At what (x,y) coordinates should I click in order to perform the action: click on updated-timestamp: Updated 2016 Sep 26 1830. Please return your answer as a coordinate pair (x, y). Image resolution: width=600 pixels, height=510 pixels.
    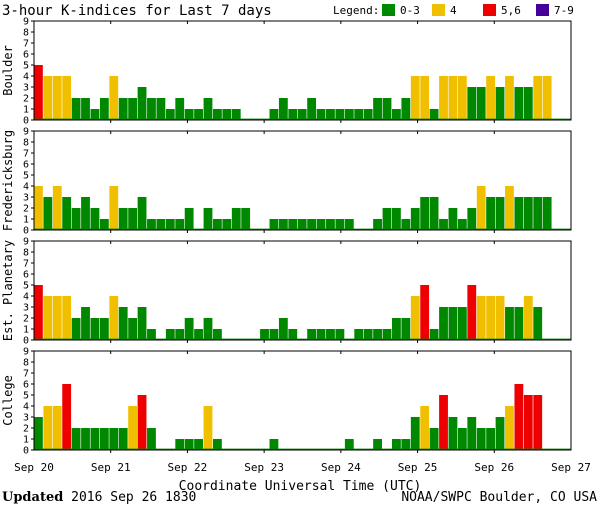
    Looking at the image, I should click on (99, 497).